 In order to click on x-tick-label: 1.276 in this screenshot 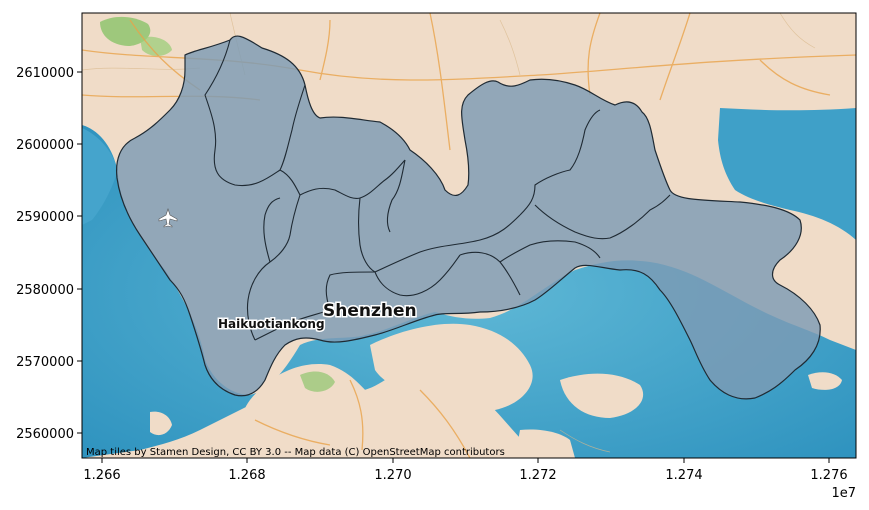, I will do `click(828, 475)`.